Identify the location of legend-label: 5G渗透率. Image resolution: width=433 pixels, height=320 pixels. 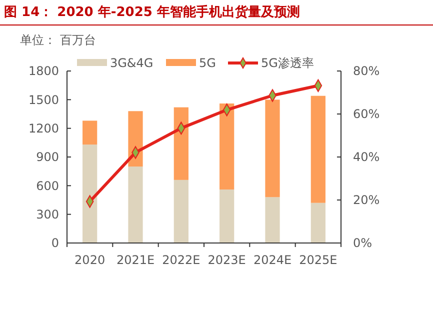
(287, 63).